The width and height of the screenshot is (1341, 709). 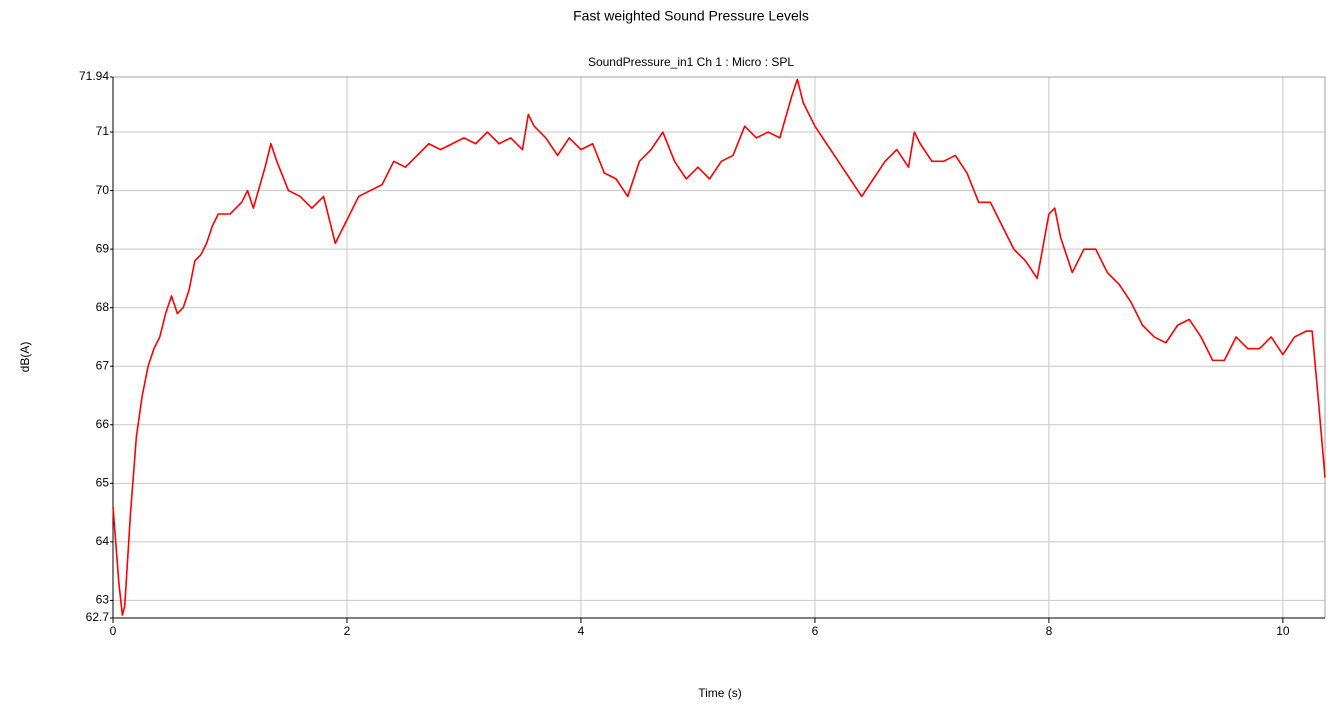 I want to click on x-tick-label: 10, so click(x=1283, y=631).